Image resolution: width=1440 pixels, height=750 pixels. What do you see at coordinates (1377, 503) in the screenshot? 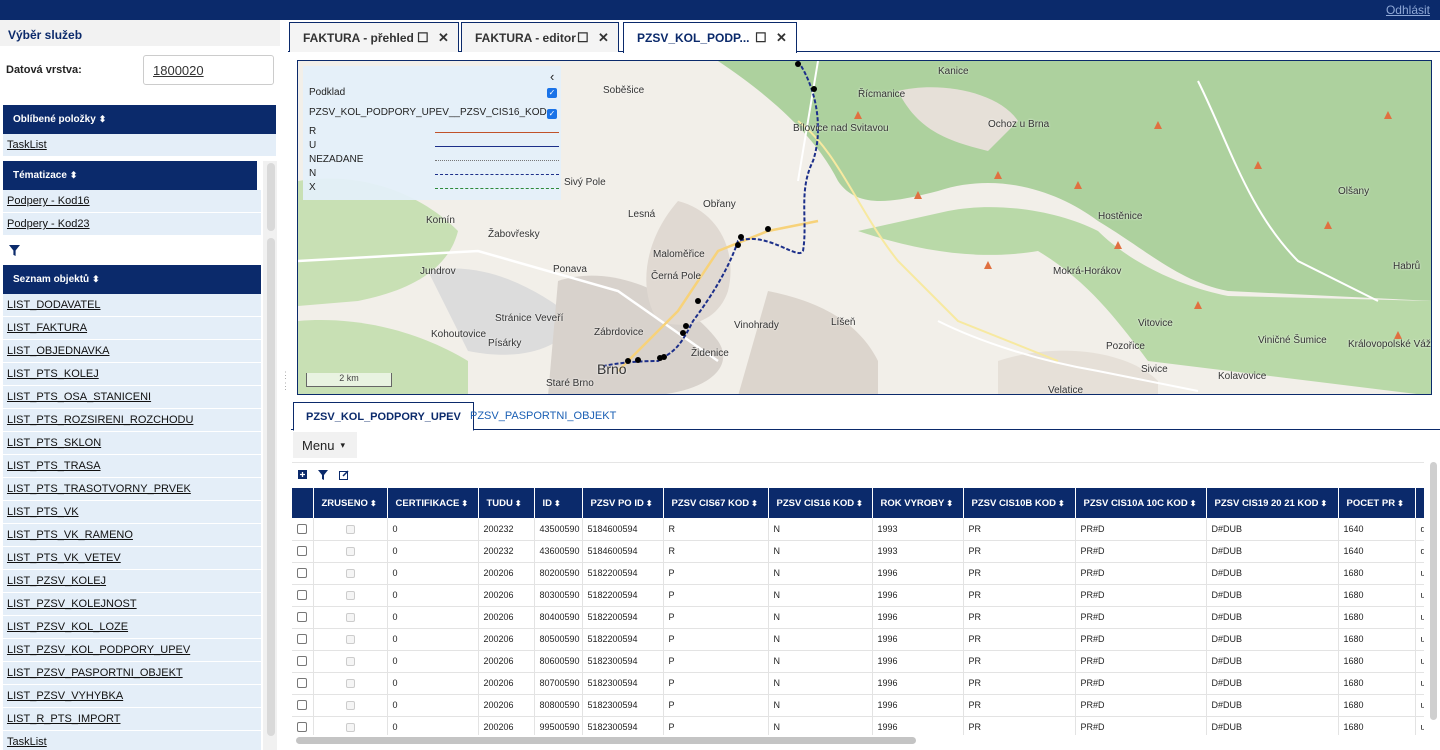
I see `column-header: POCET PR ⬍` at bounding box center [1377, 503].